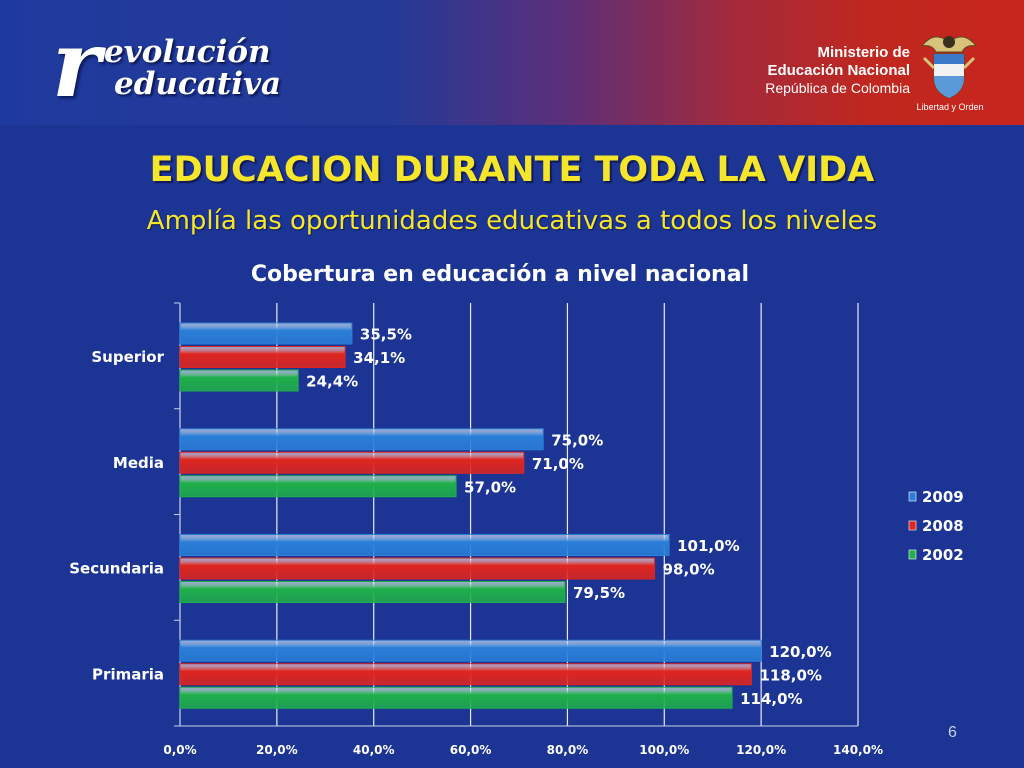 The width and height of the screenshot is (1024, 768). Describe the element at coordinates (858, 750) in the screenshot. I see `x-tick-label: 140,0%` at that location.